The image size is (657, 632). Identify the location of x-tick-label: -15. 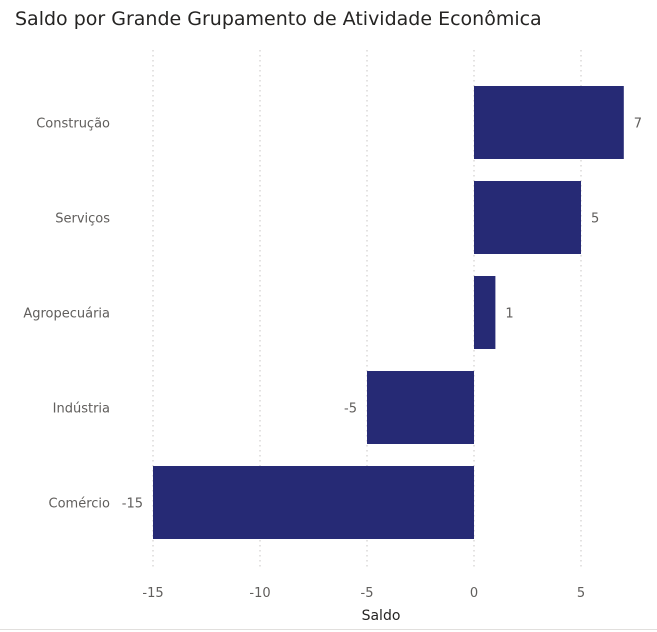
(152, 593).